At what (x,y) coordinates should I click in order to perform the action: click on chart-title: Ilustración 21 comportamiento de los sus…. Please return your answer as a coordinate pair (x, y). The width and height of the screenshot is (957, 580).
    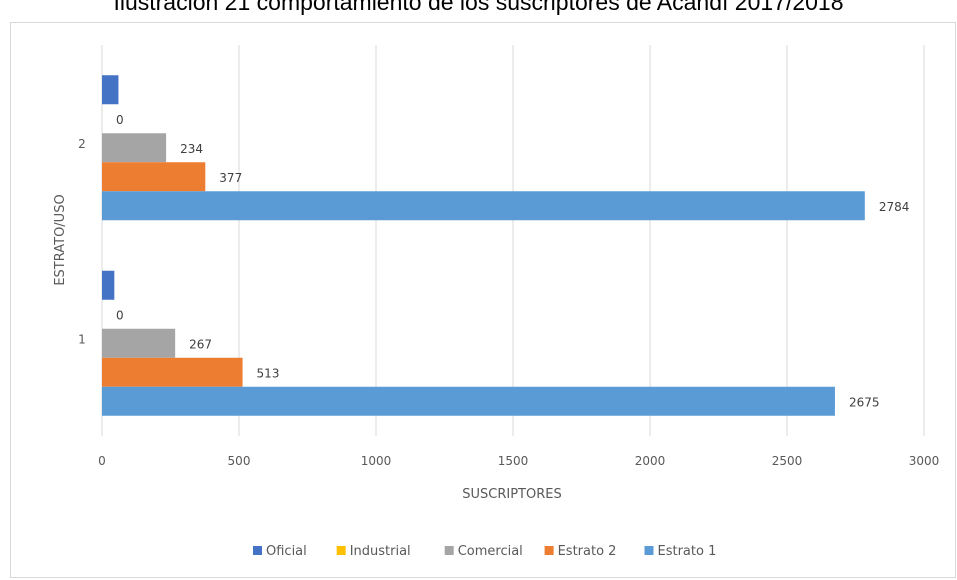
    Looking at the image, I should click on (478, 7).